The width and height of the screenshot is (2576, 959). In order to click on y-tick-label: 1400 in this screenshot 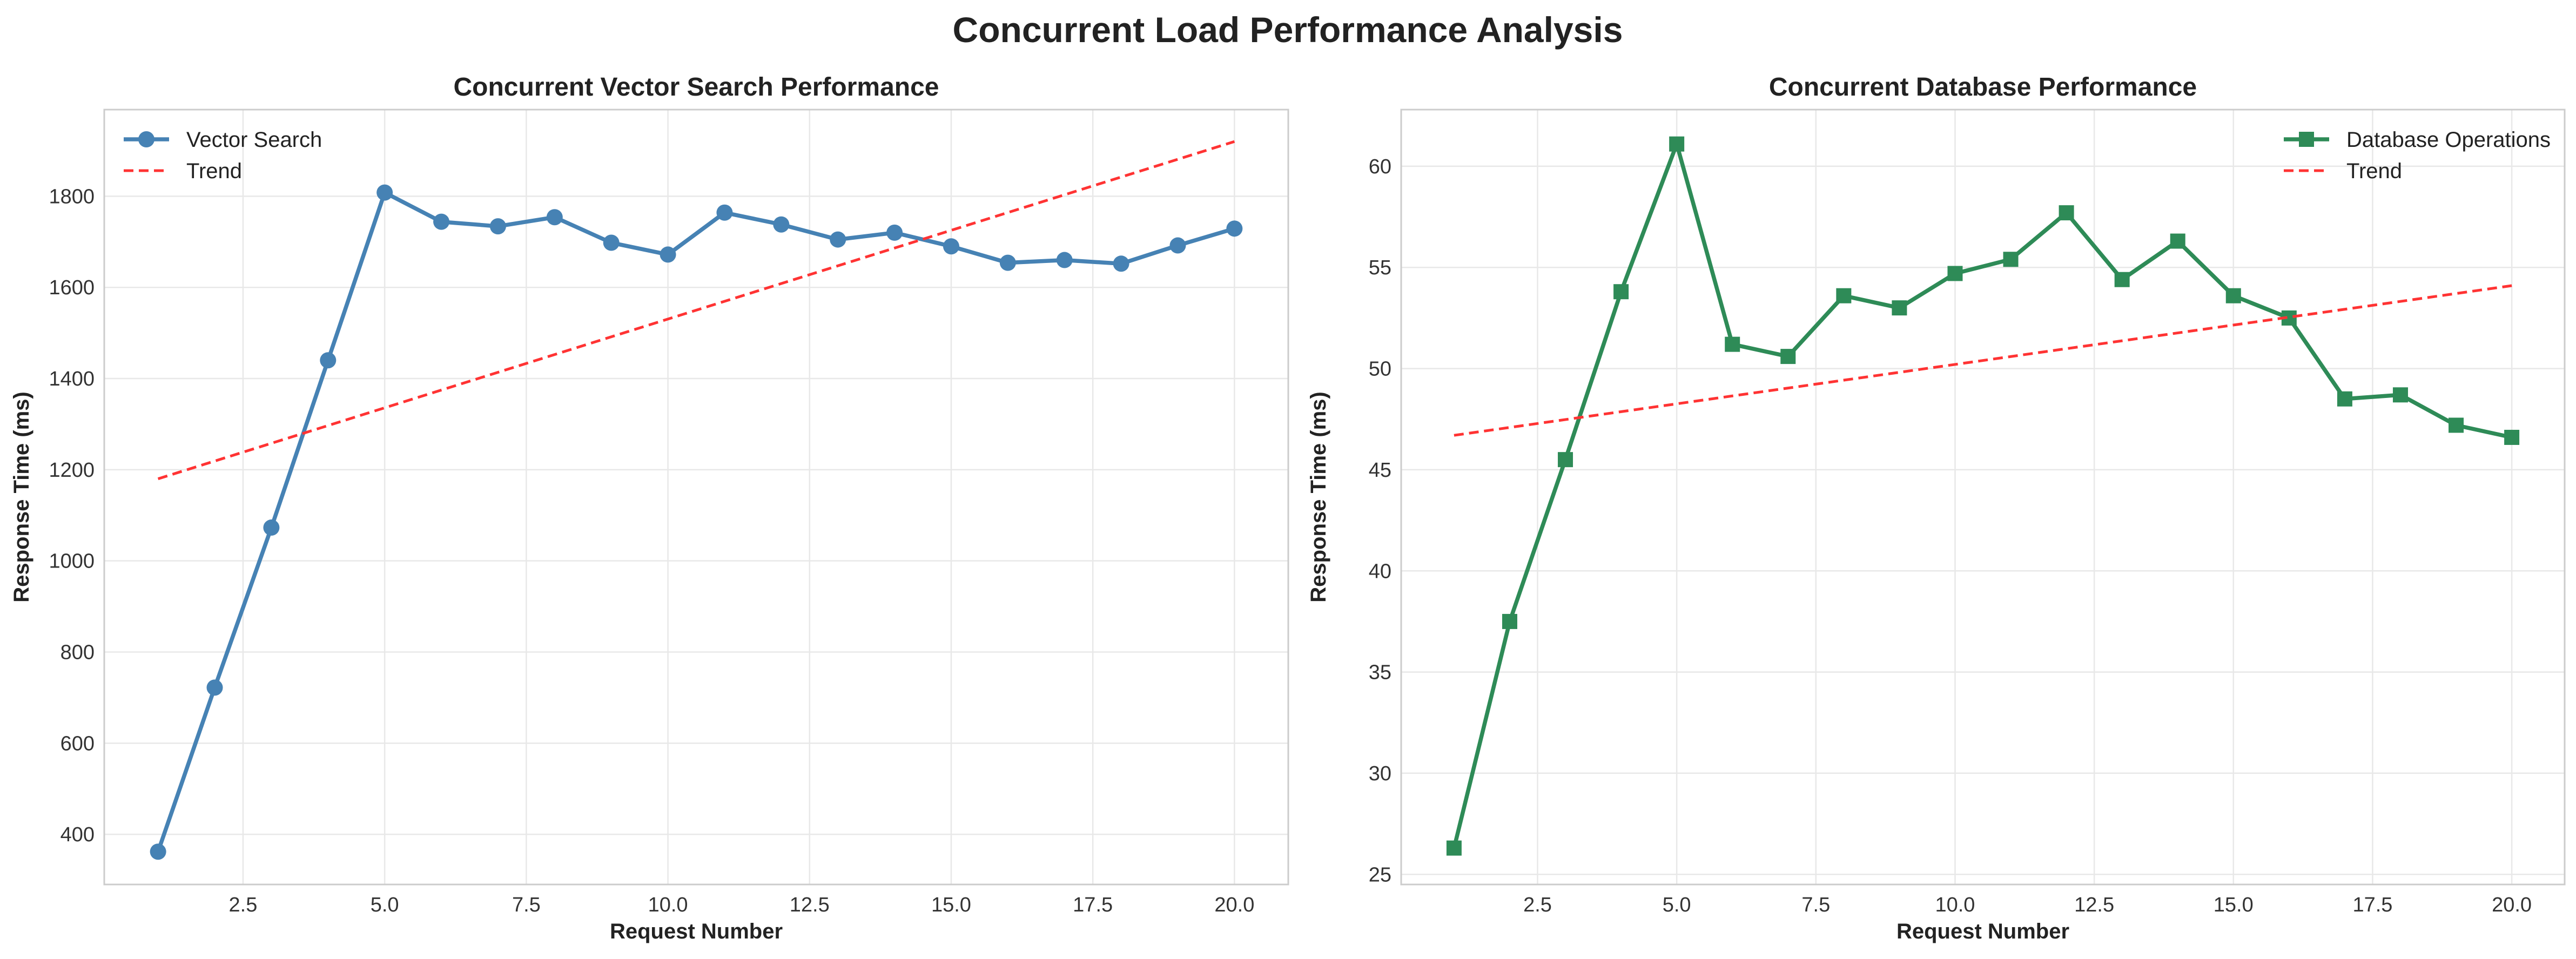, I will do `click(72, 379)`.